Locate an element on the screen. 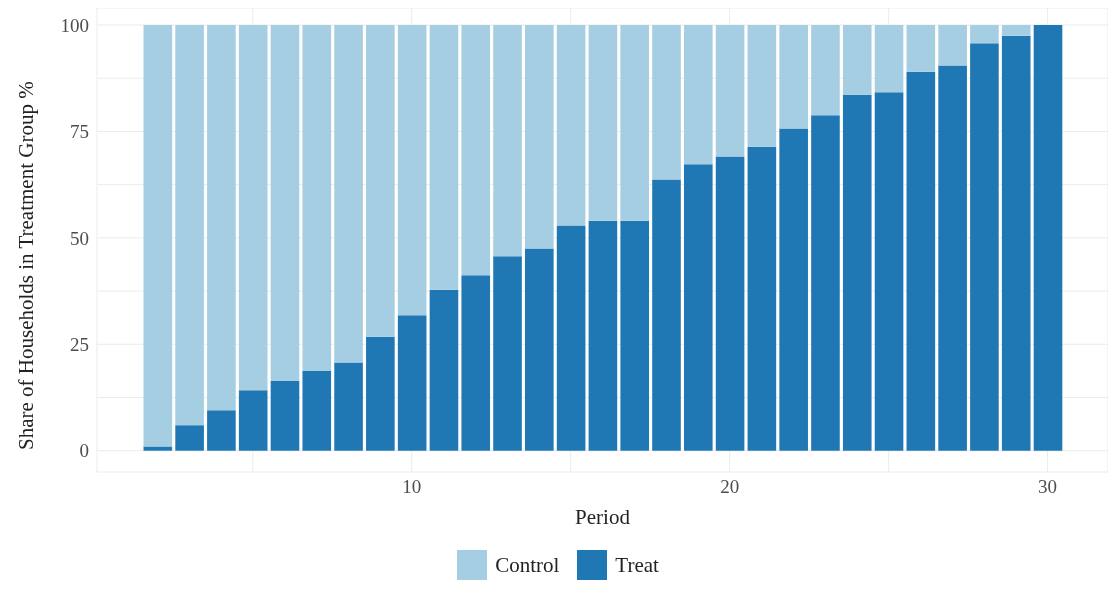 The width and height of the screenshot is (1116, 596). y-tick-label: 100 is located at coordinates (74, 25).